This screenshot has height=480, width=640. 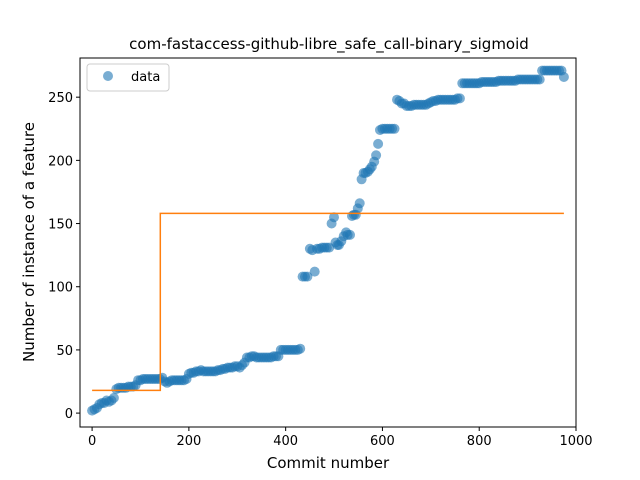 What do you see at coordinates (60, 98) in the screenshot?
I see `y-tick-label: 250` at bounding box center [60, 98].